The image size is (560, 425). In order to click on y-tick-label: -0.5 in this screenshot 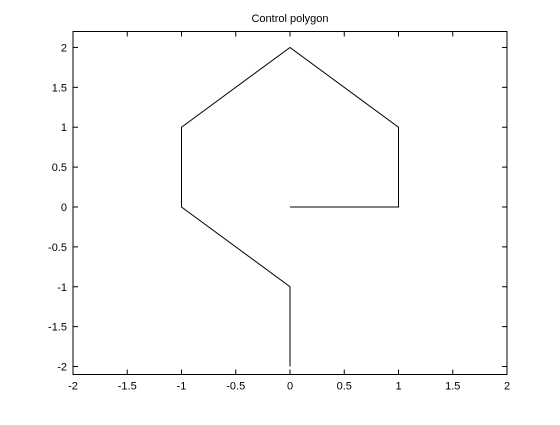, I will do `click(57, 248)`.